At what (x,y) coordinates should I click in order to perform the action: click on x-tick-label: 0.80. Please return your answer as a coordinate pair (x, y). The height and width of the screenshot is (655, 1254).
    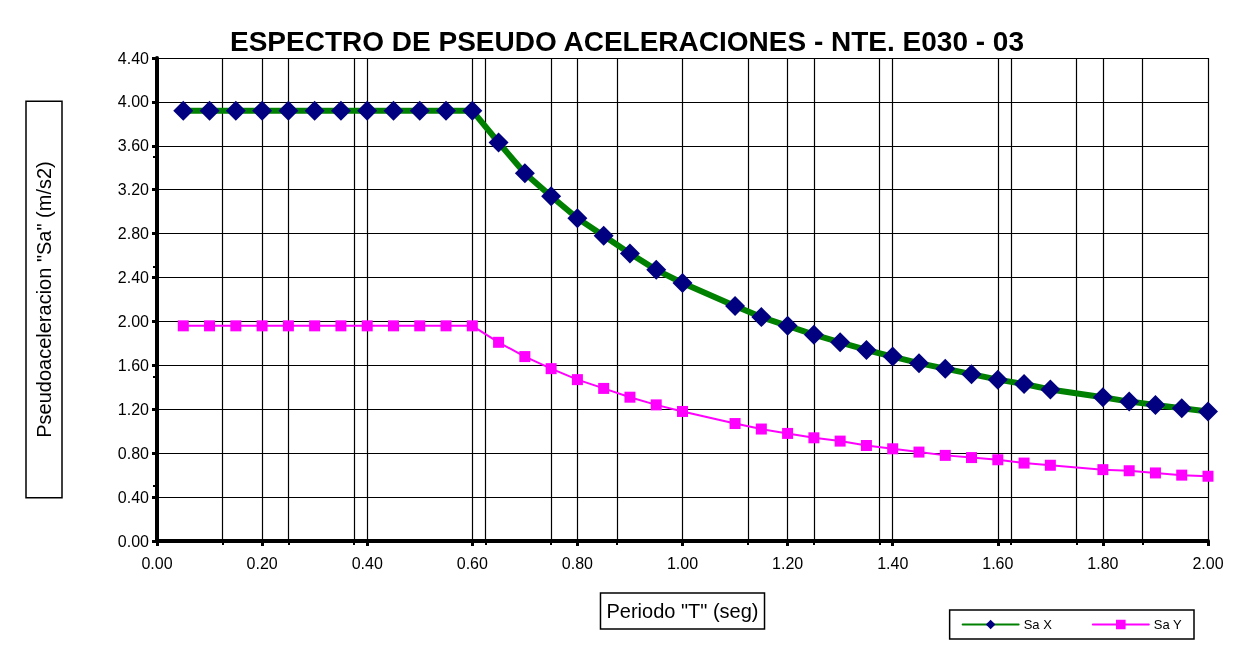
    Looking at the image, I should click on (577, 563).